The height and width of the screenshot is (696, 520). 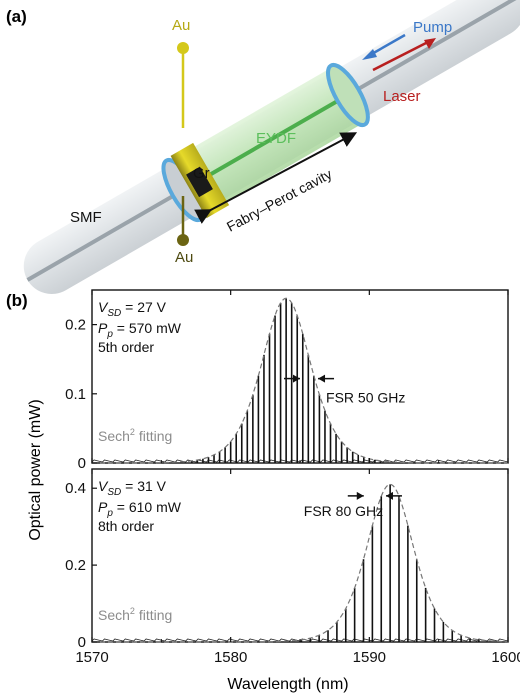 I want to click on y-tick-label: 0.1, so click(x=75, y=394).